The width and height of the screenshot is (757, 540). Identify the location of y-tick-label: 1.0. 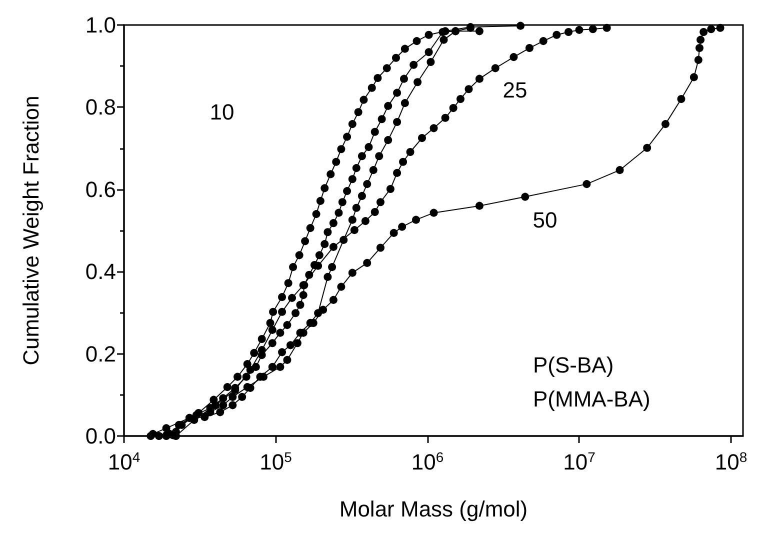
(100, 25).